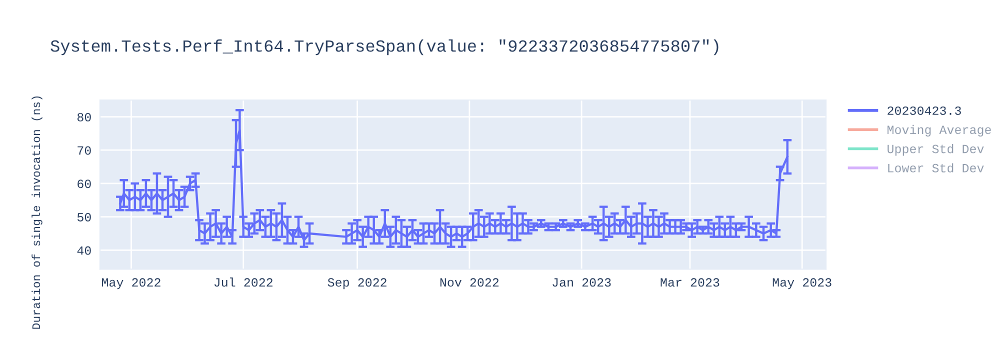 This screenshot has width=1000, height=350. What do you see at coordinates (84, 184) in the screenshot?
I see `y-tick-label: 60` at bounding box center [84, 184].